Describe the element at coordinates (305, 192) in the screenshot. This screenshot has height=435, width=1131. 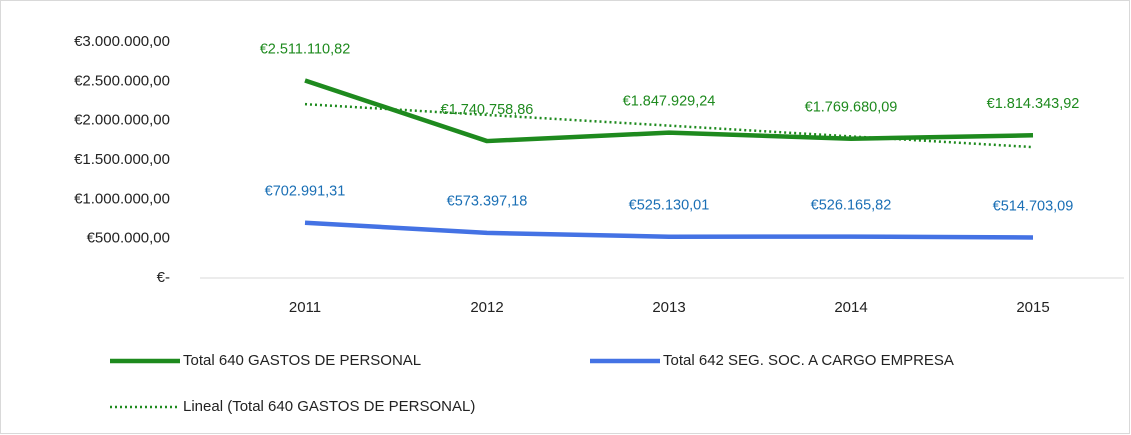
I see `data-label: €702.991,31` at that location.